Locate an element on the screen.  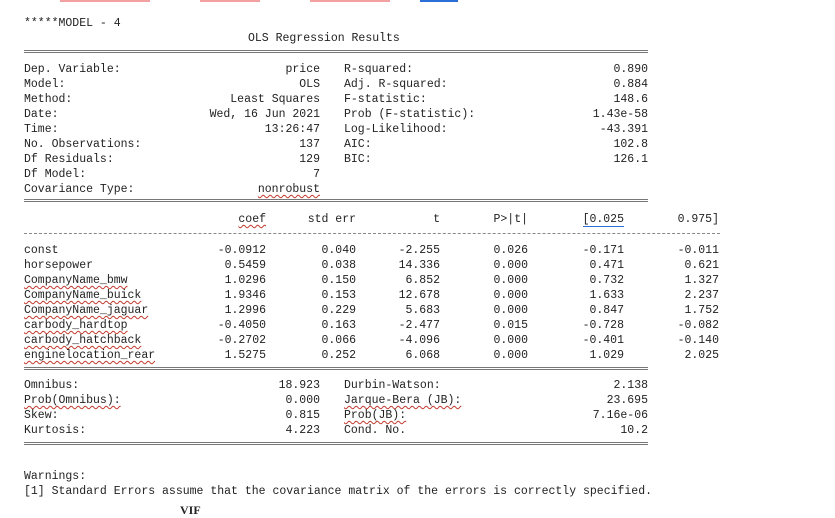
summary-value-text: nonrobust is located at coordinates (288, 189).